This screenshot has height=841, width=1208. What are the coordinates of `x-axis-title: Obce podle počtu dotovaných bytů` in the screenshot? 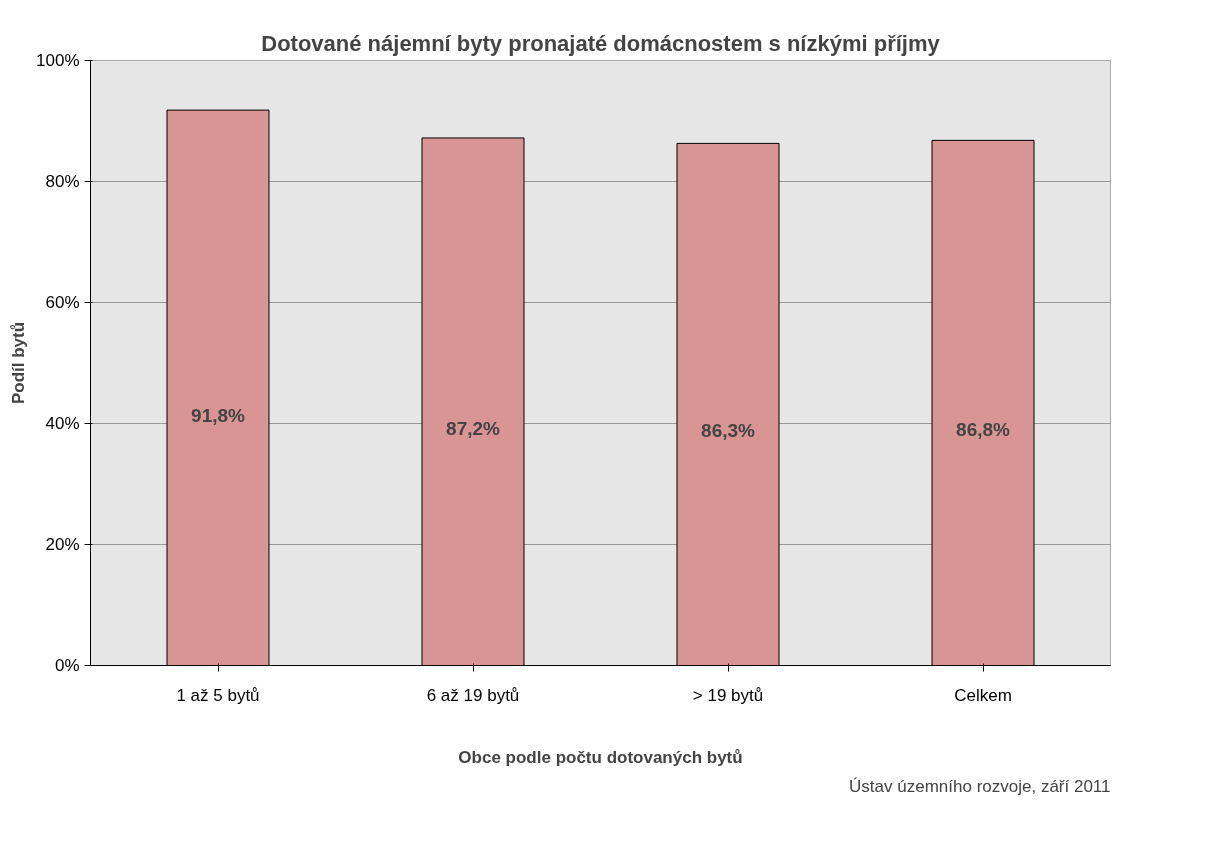 It's located at (600, 757).